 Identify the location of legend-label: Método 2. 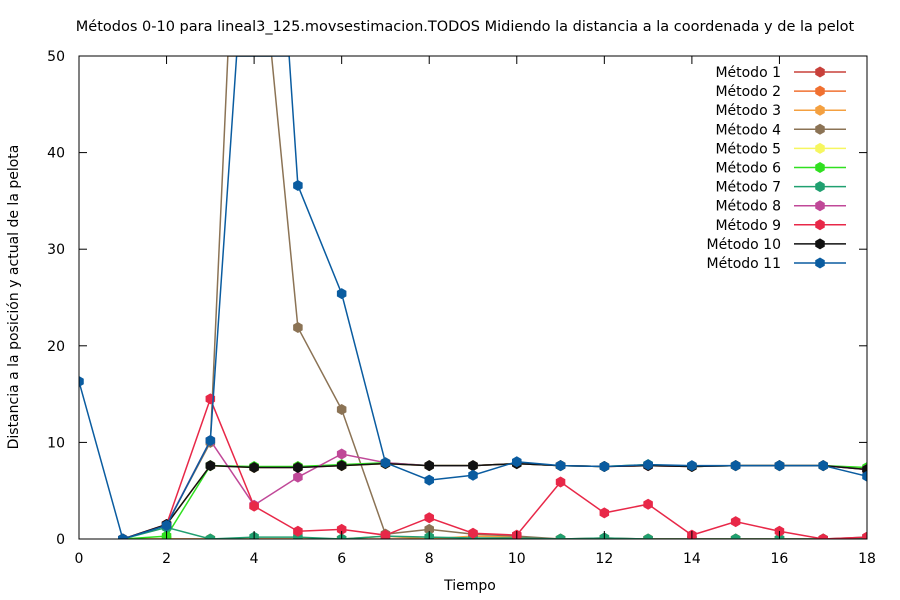
(748, 92).